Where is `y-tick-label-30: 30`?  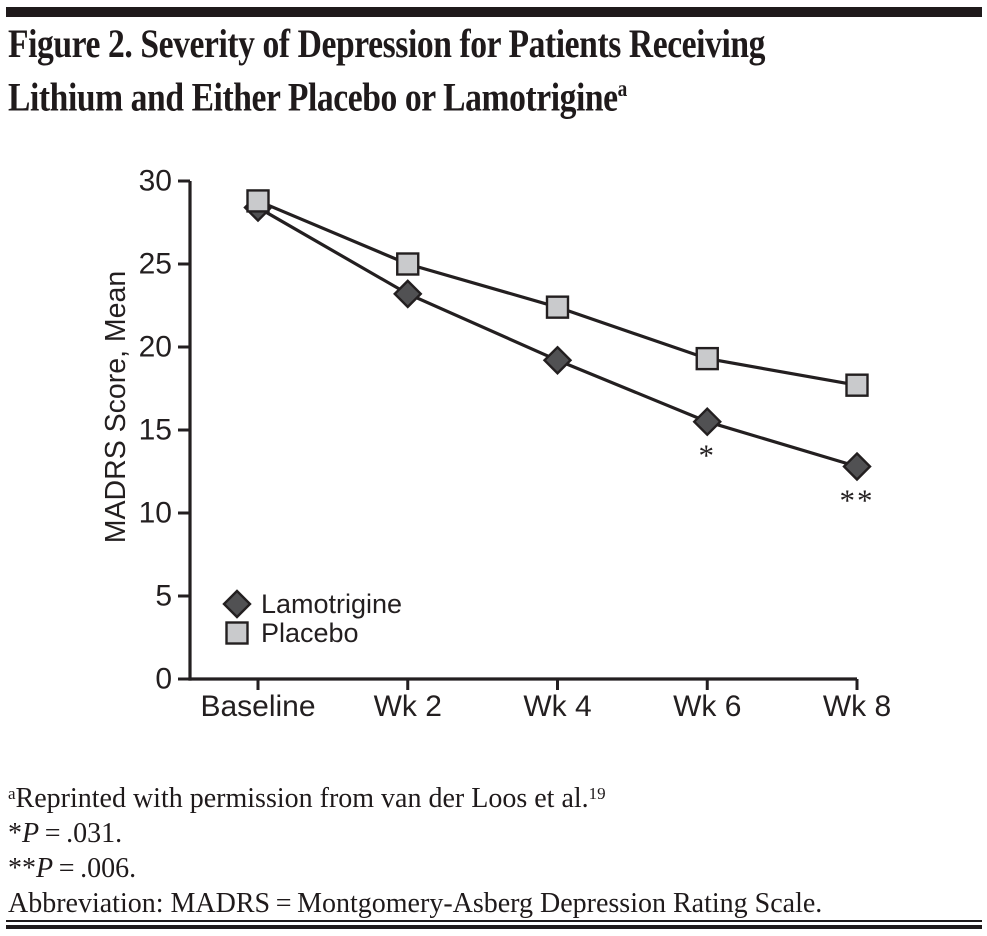
y-tick-label-30: 30 is located at coordinates (155, 181).